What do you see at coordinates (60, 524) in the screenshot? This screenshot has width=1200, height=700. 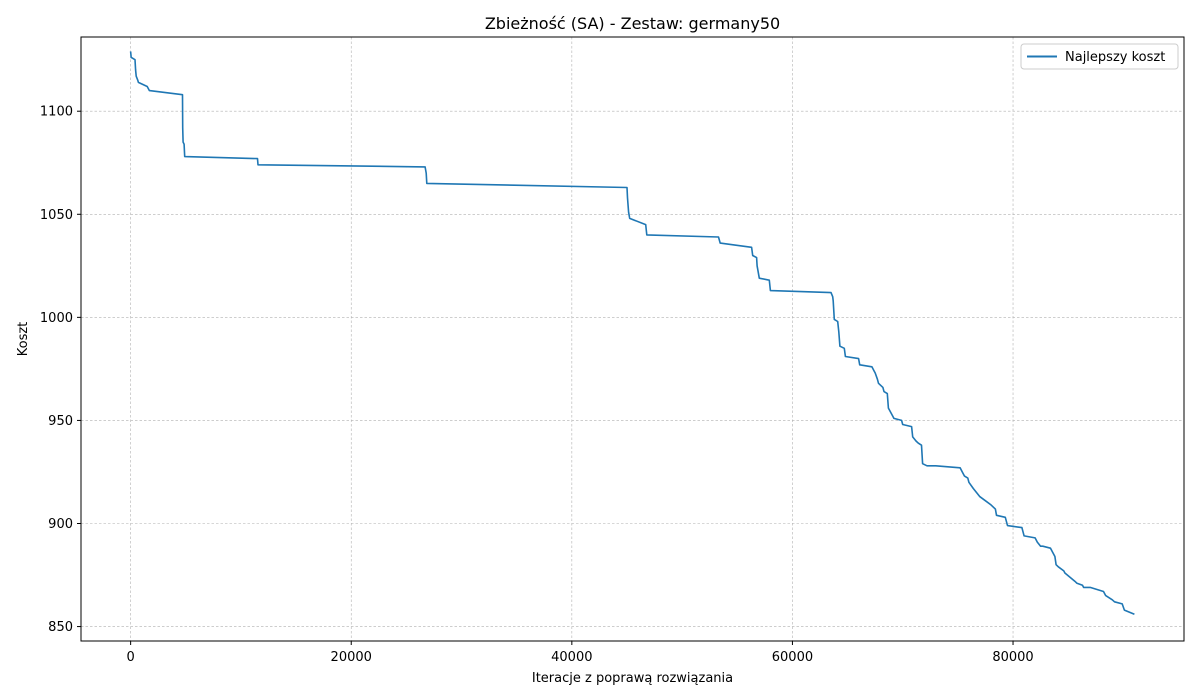 I see `y-tick-label: 900` at bounding box center [60, 524].